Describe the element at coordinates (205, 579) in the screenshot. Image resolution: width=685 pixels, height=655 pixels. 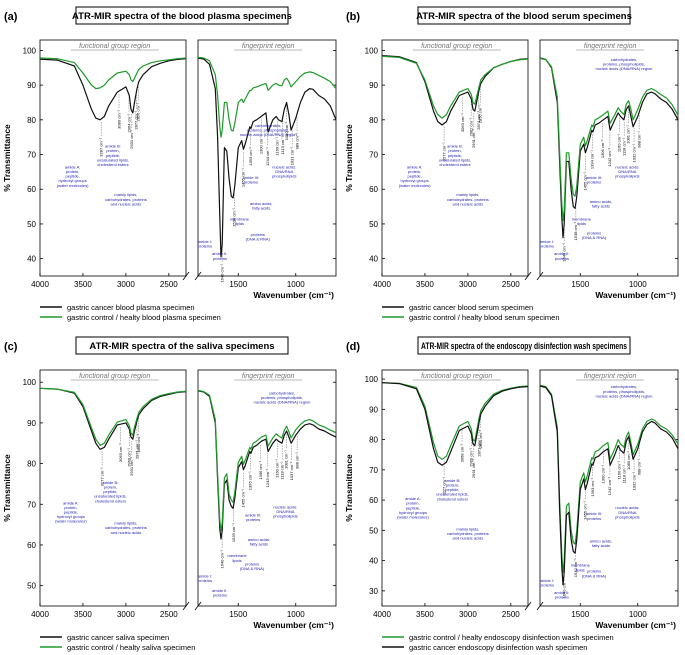
I see `band-annotation: amide I: proteins` at that location.